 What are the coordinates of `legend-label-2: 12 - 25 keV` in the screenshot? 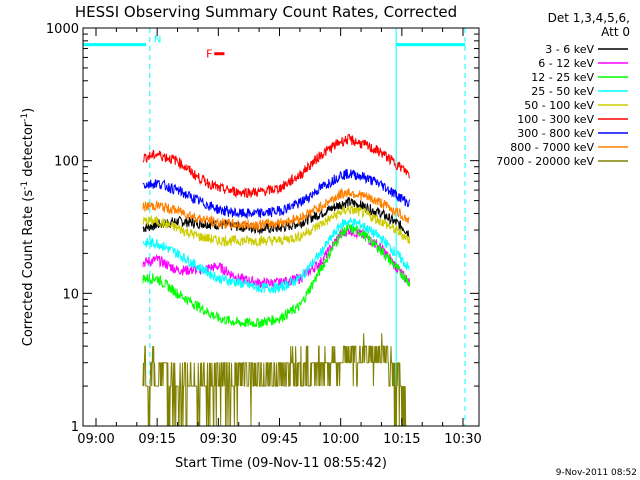 It's located at (562, 77).